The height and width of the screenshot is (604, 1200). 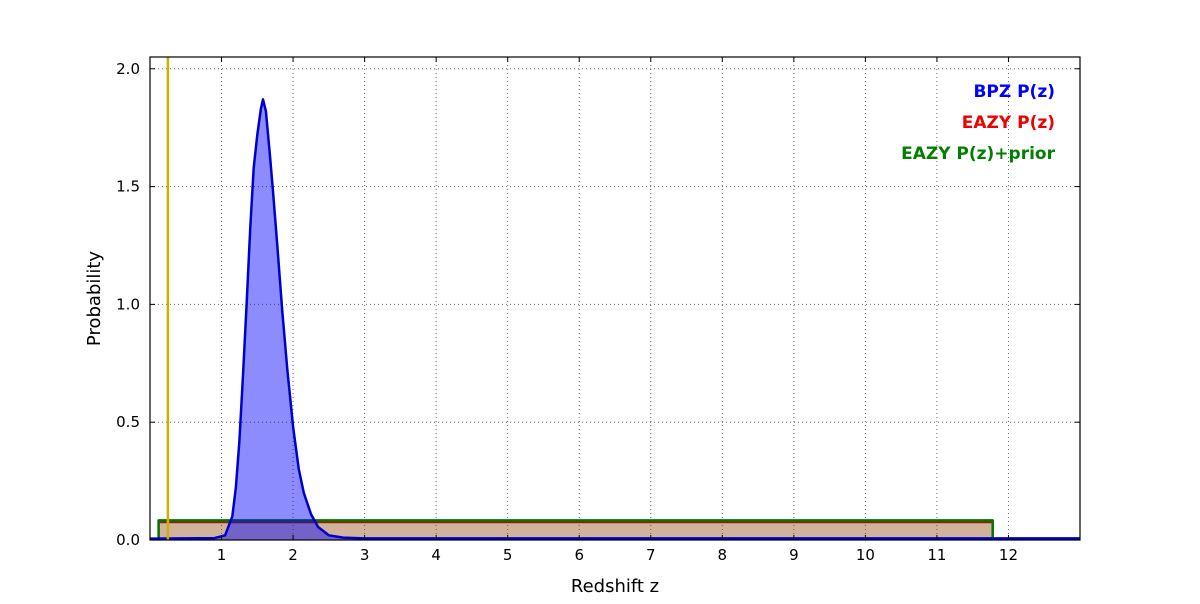 I want to click on legend-entry-bpz-p-z: BPZ P(z), so click(x=1014, y=92).